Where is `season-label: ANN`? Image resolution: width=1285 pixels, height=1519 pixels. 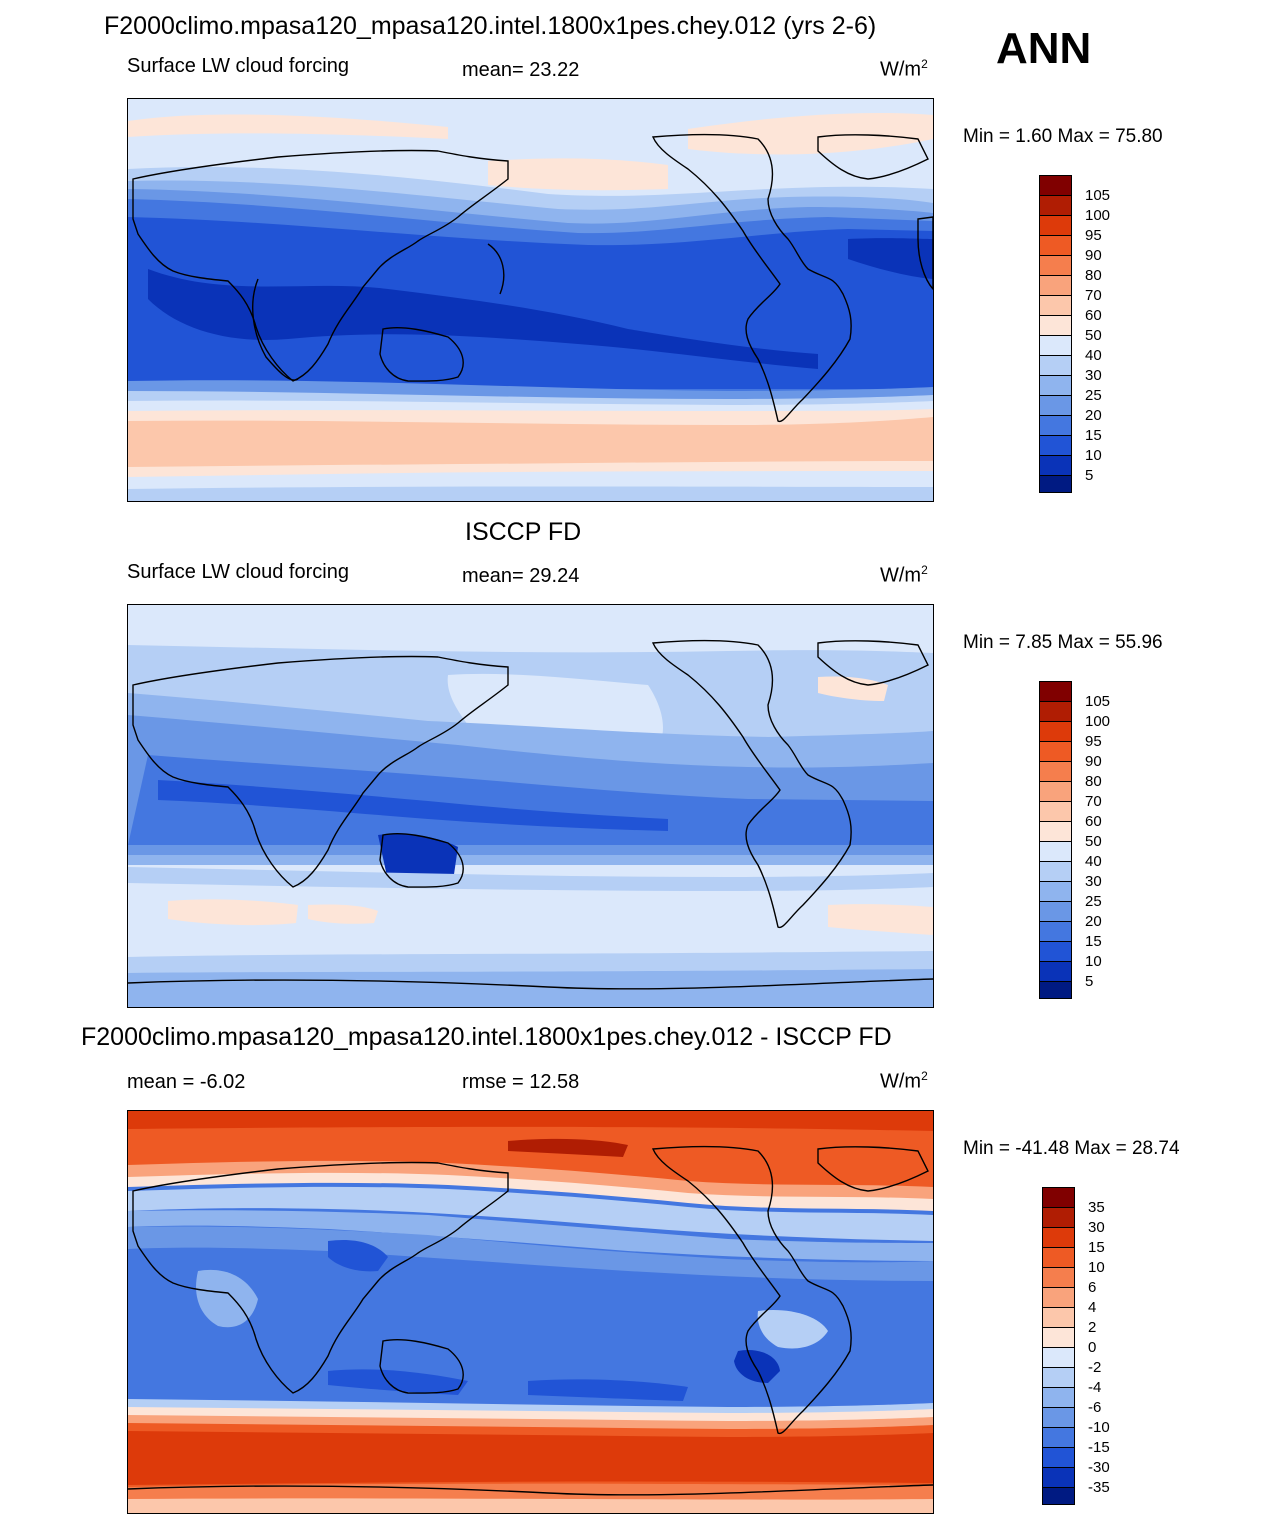
season-label: ANN is located at coordinates (1044, 48).